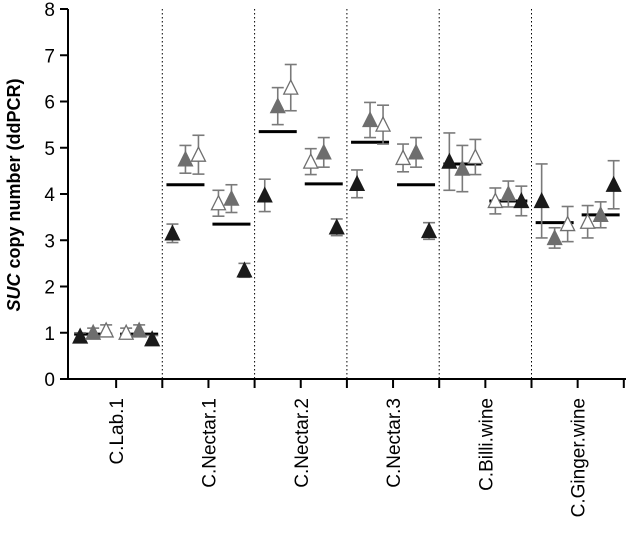 The width and height of the screenshot is (626, 543). What do you see at coordinates (49, 56) in the screenshot?
I see `y-tick-label: 7` at bounding box center [49, 56].